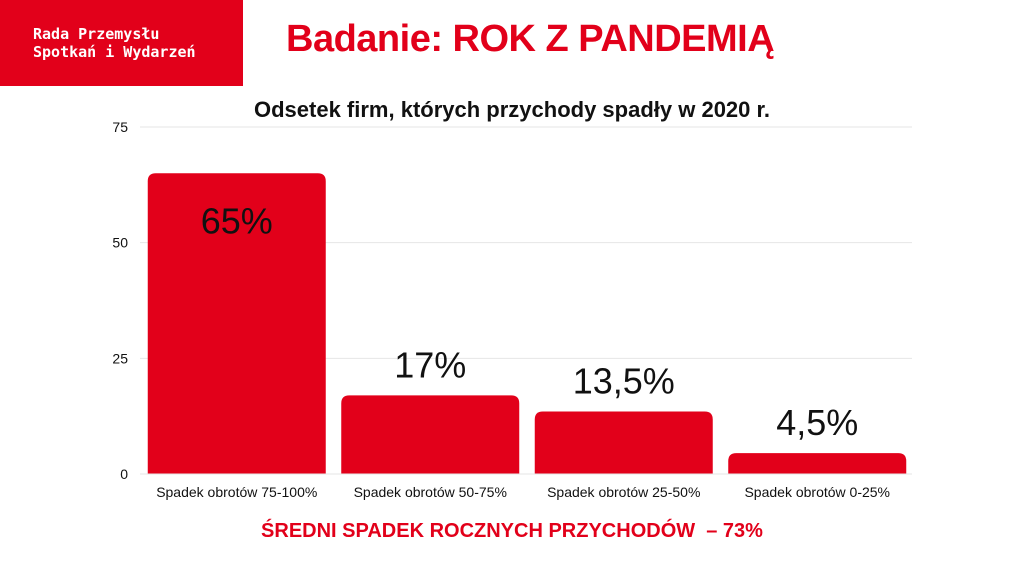  I want to click on y-tick-label: 0, so click(124, 474).